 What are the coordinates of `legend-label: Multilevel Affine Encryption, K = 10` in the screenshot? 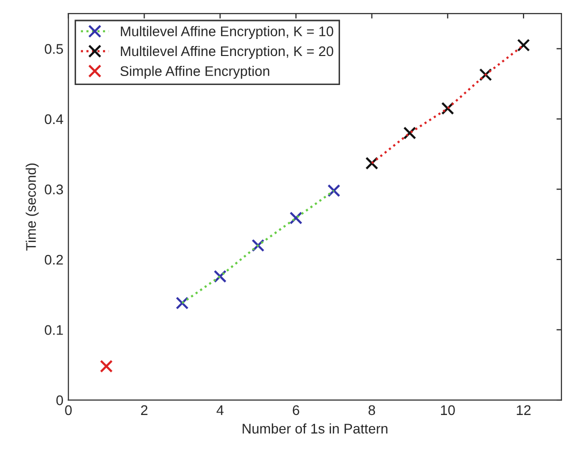 It's located at (227, 33).